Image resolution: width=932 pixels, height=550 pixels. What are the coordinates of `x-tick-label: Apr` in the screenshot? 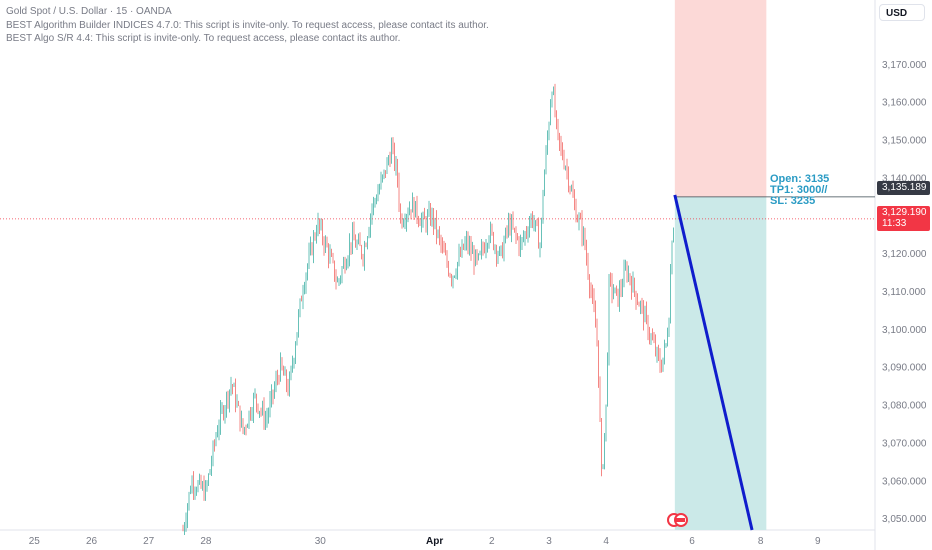 It's located at (434, 541).